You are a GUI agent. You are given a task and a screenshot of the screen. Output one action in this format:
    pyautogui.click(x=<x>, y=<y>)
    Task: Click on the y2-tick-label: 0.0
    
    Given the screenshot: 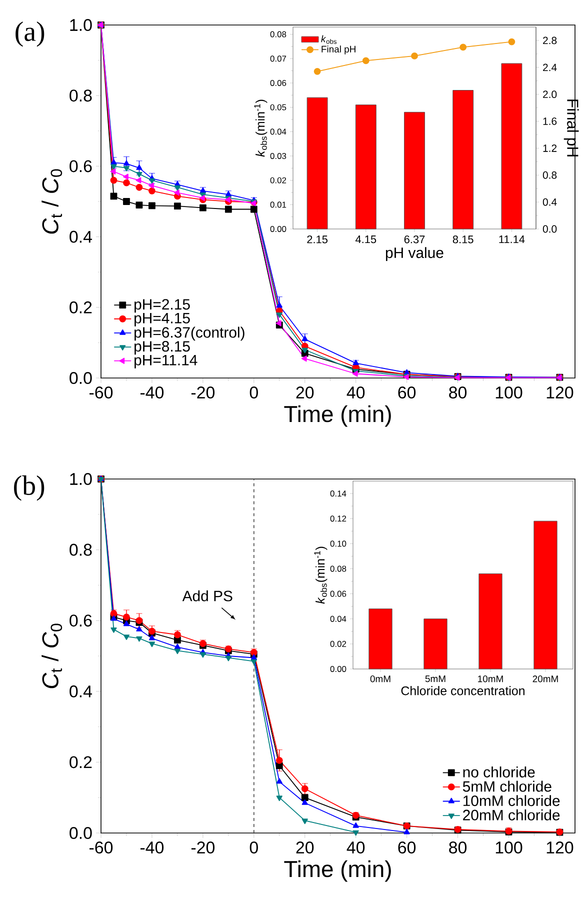 What is the action you would take?
    pyautogui.click(x=549, y=229)
    